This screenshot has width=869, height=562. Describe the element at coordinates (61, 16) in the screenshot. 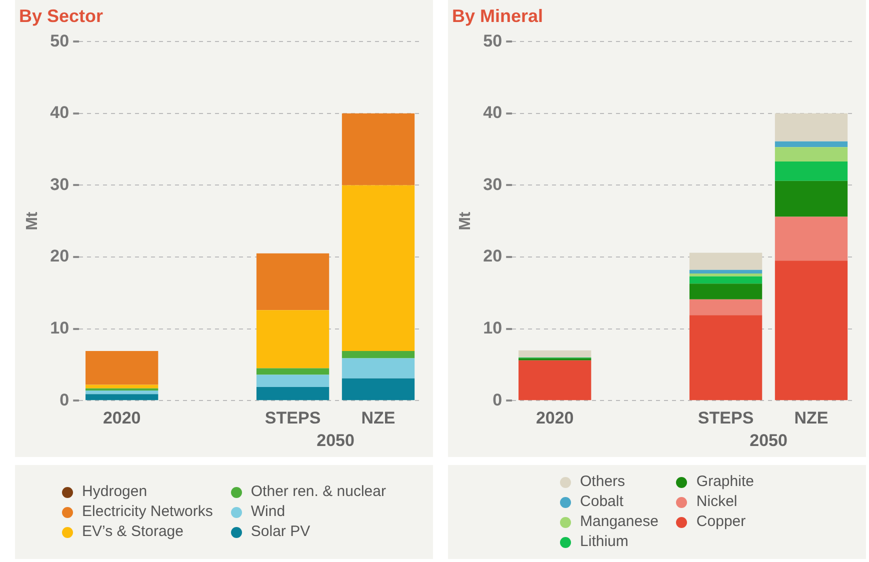

I see `chart-title: By Sector` at that location.